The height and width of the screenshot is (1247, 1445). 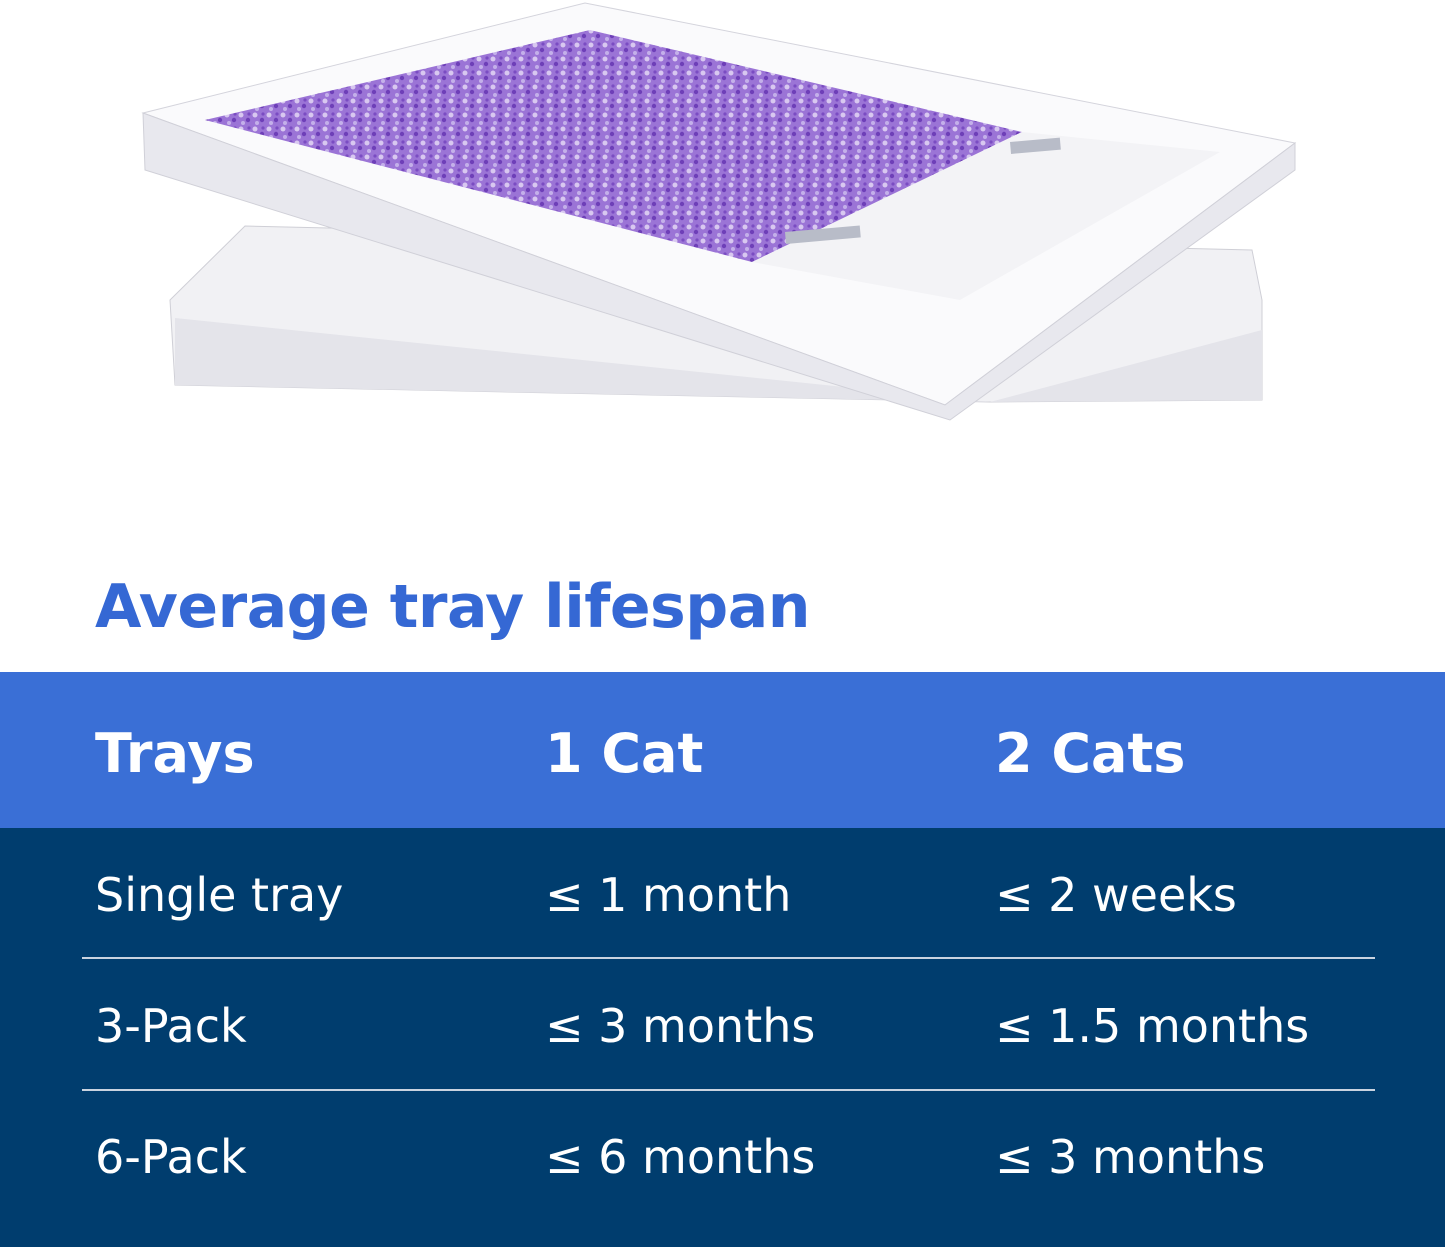 I want to click on header-2-cats: 2 Cats, so click(x=1090, y=753).